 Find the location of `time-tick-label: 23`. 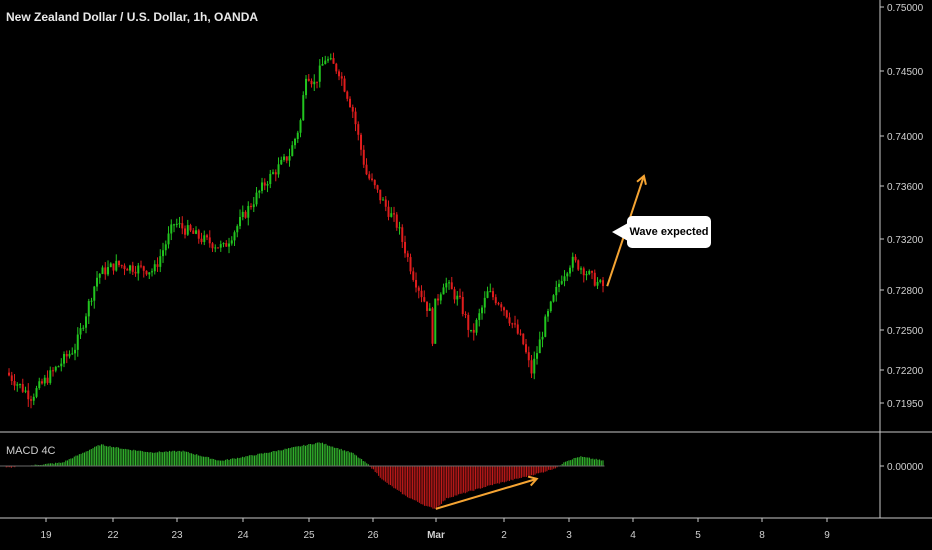

time-tick-label: 23 is located at coordinates (177, 535).